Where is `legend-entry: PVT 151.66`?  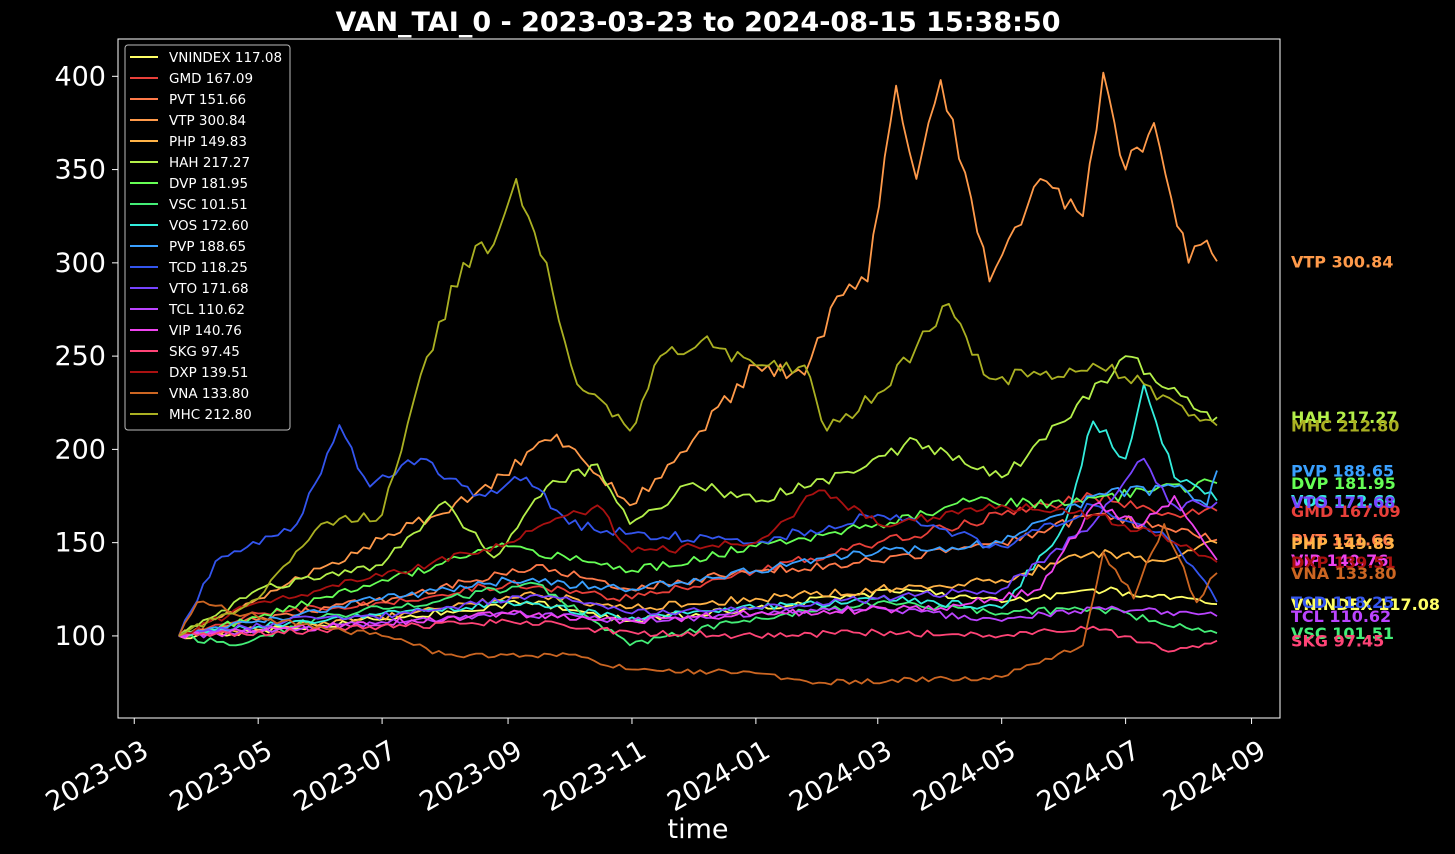 legend-entry: PVT 151.66 is located at coordinates (207, 100).